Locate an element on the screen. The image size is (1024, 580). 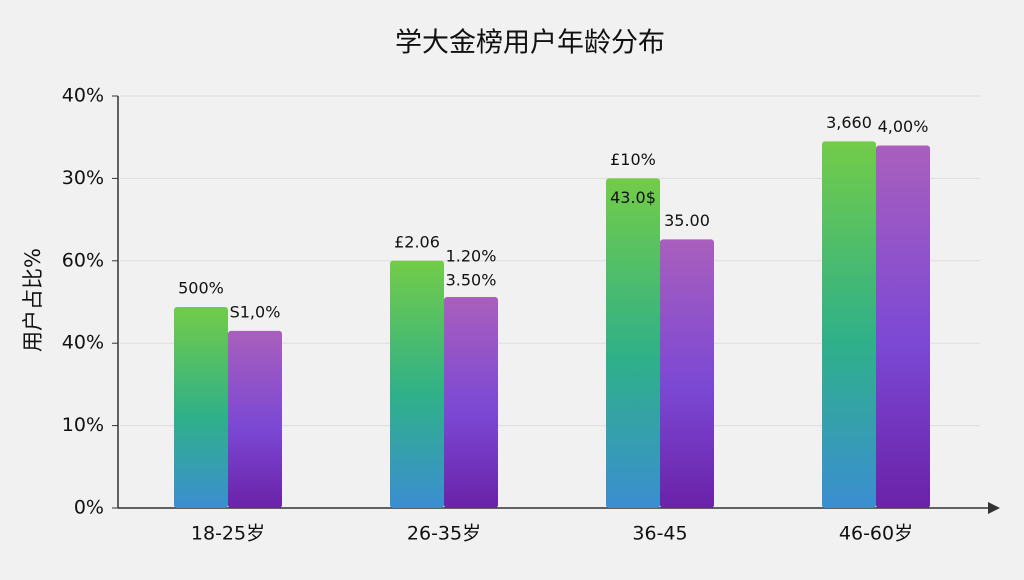
annotation: 3,660 is located at coordinates (849, 122).